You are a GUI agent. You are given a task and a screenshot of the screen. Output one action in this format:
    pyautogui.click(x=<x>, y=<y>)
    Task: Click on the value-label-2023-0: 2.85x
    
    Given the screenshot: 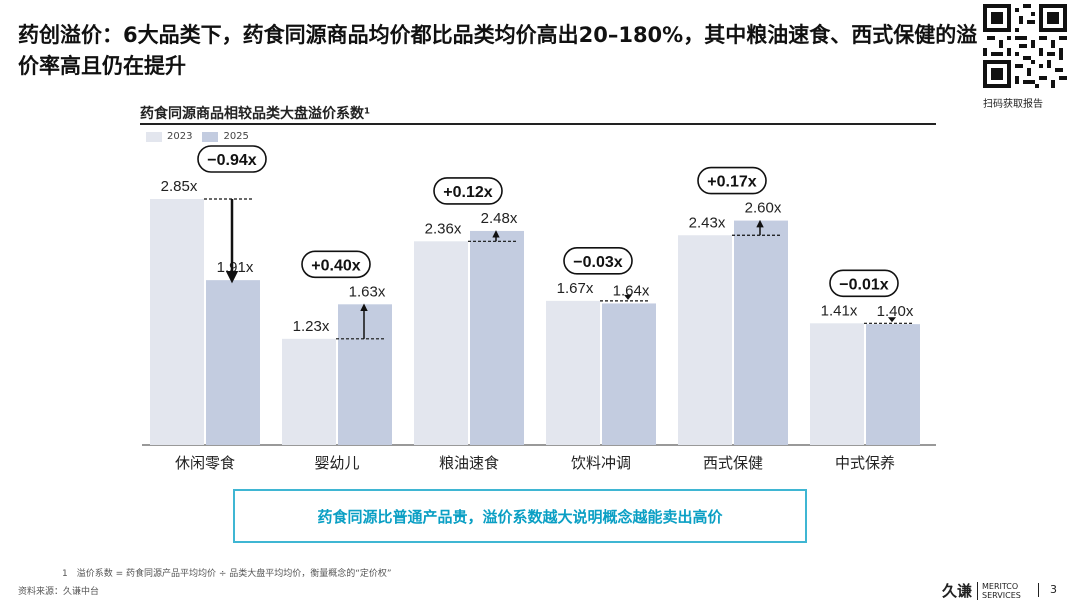 What is the action you would take?
    pyautogui.click(x=179, y=186)
    